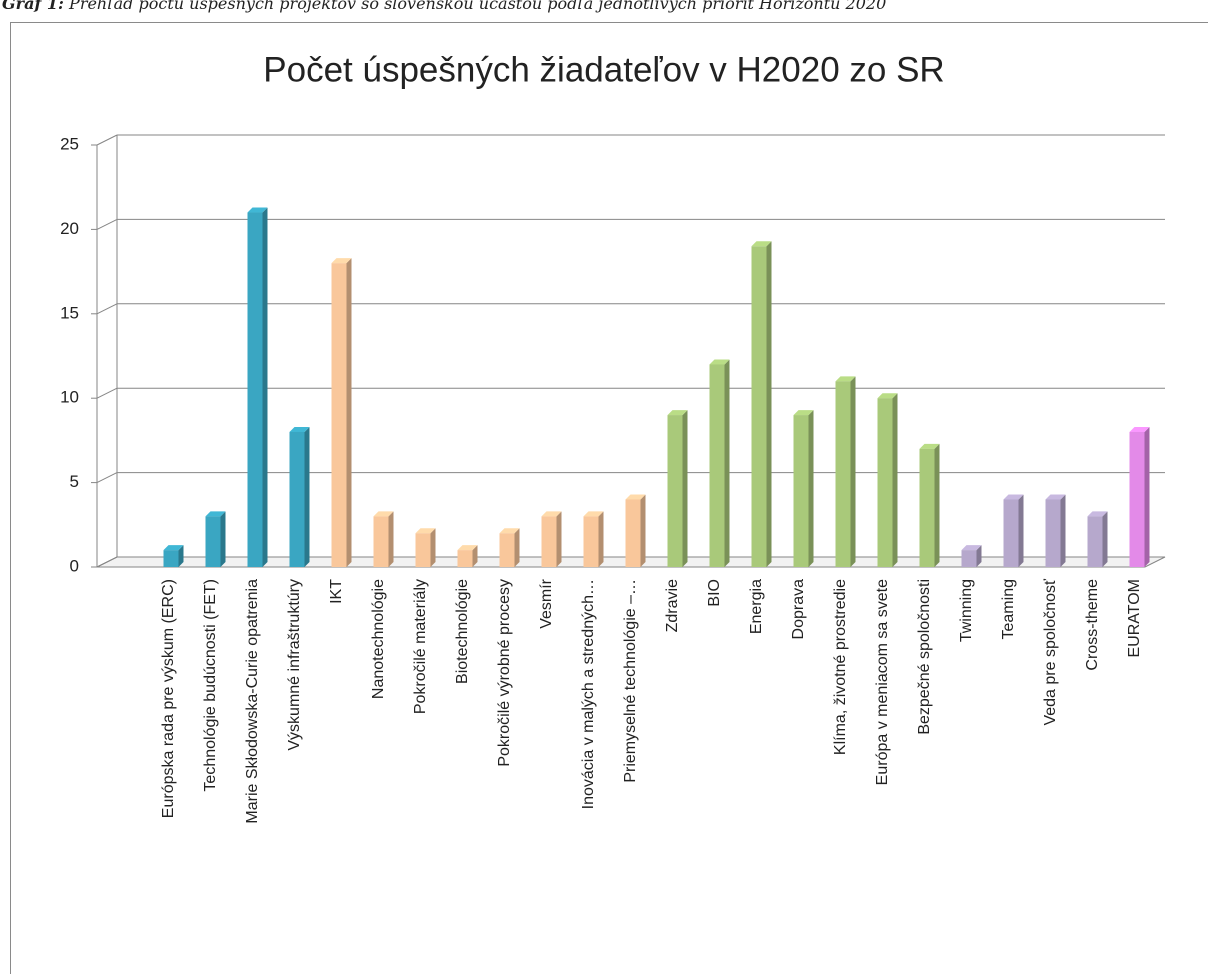  I want to click on y-tick-label: 25, so click(69, 143).